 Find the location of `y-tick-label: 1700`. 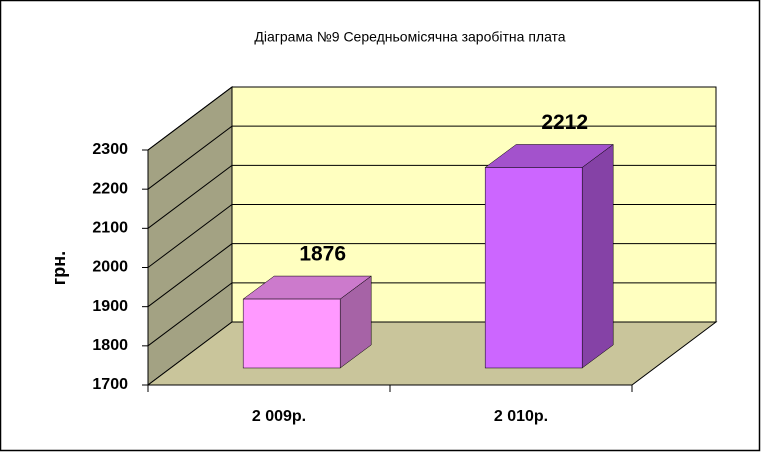

y-tick-label: 1700 is located at coordinates (110, 384).